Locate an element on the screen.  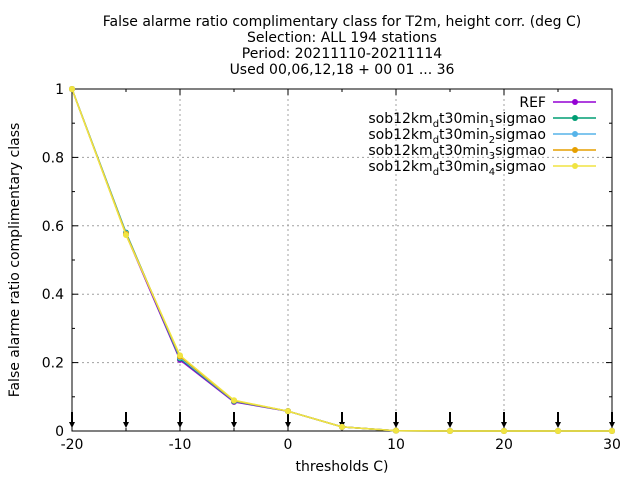
x-axis-label: thresholds C) is located at coordinates (342, 467).